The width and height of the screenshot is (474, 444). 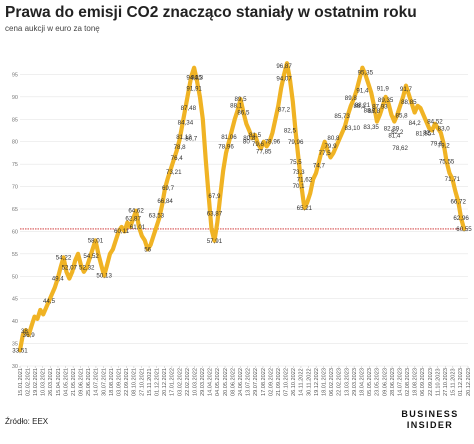 What do you see at coordinates (302, 382) in the screenshot?
I see `x-tick-label: 14.11.2022` at bounding box center [302, 382].